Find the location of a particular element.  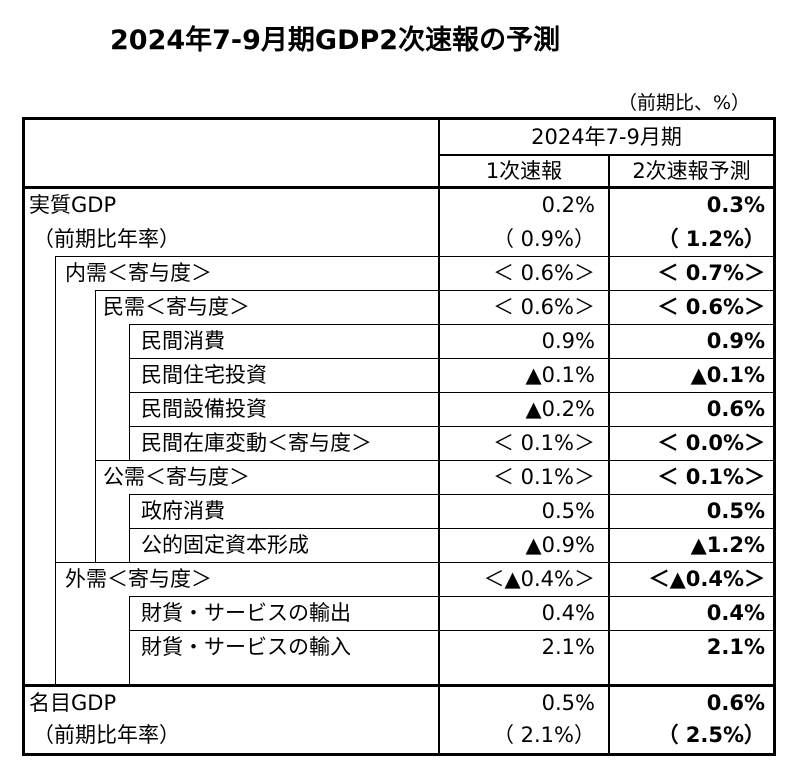

value-second-forecast: ▲1.2% is located at coordinates (727, 545).